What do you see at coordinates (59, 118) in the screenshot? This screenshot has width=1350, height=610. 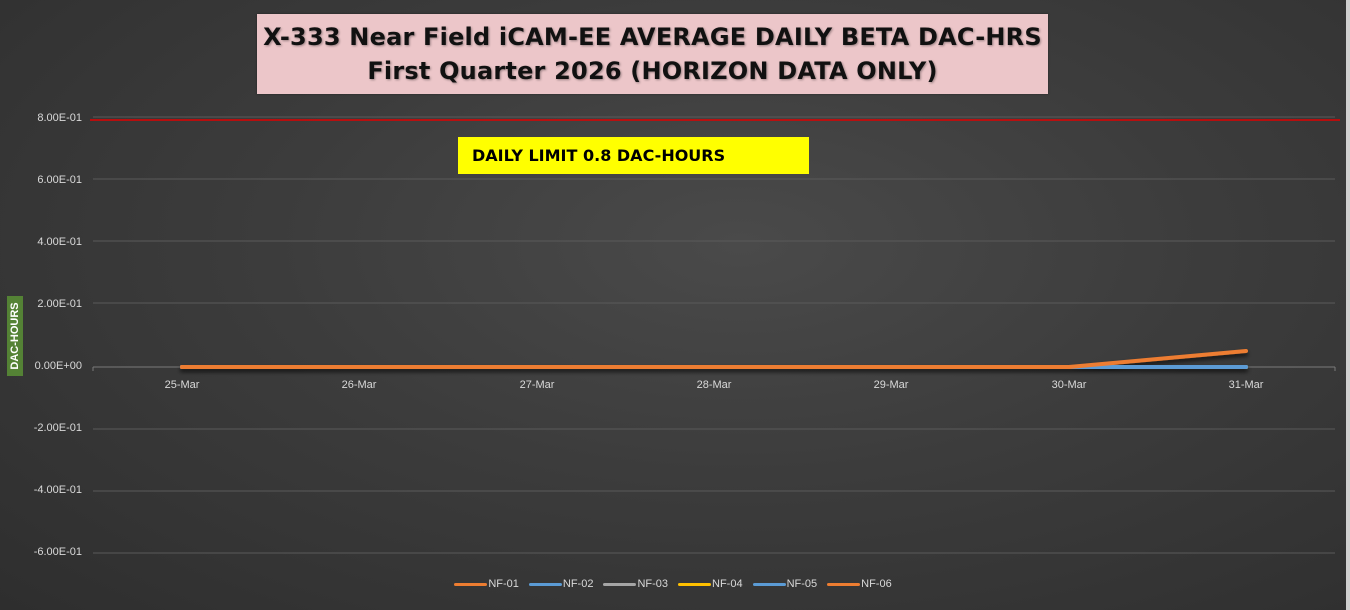 I see `y-tick-label: 8.00E-01` at bounding box center [59, 118].